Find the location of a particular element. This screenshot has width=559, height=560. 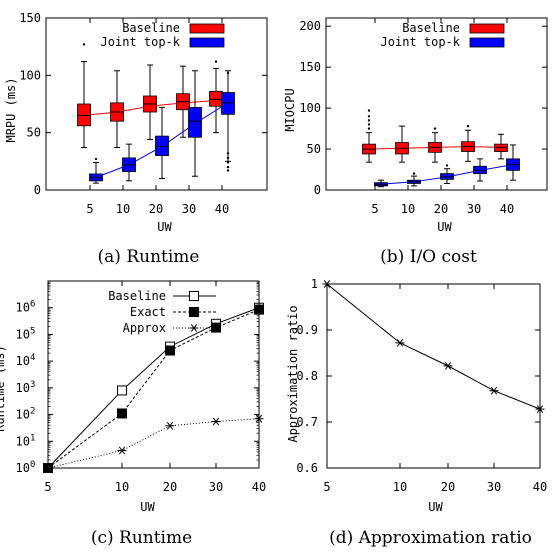

legend: Baseline Exact Approx is located at coordinates (162, 312).